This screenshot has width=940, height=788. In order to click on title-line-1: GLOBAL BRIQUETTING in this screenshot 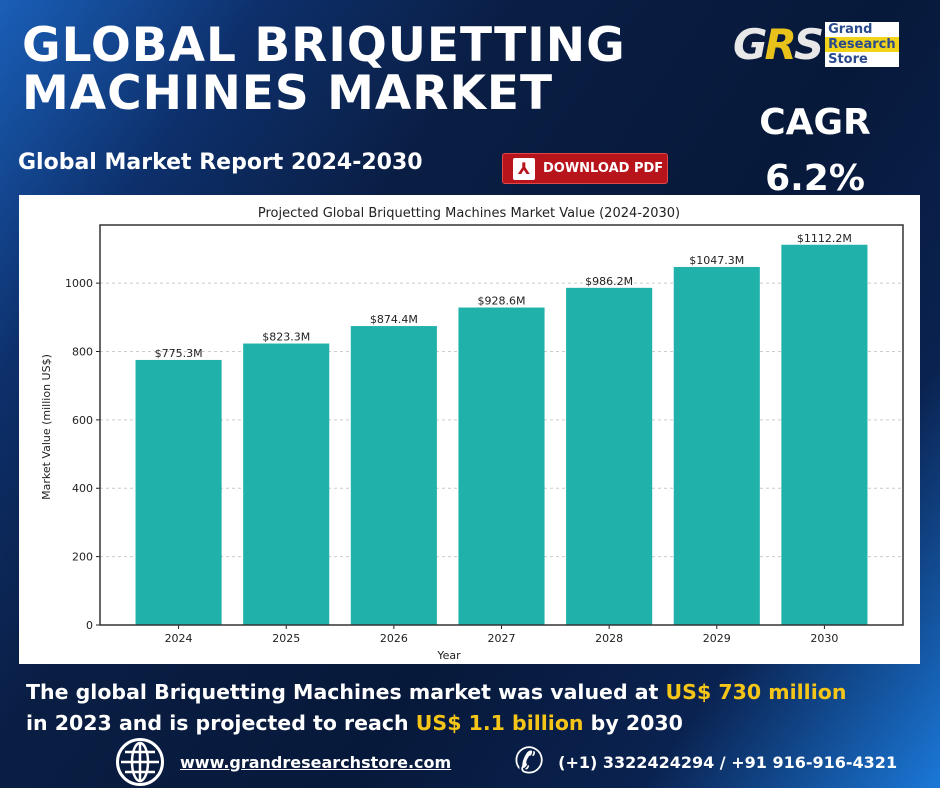, I will do `click(324, 45)`.